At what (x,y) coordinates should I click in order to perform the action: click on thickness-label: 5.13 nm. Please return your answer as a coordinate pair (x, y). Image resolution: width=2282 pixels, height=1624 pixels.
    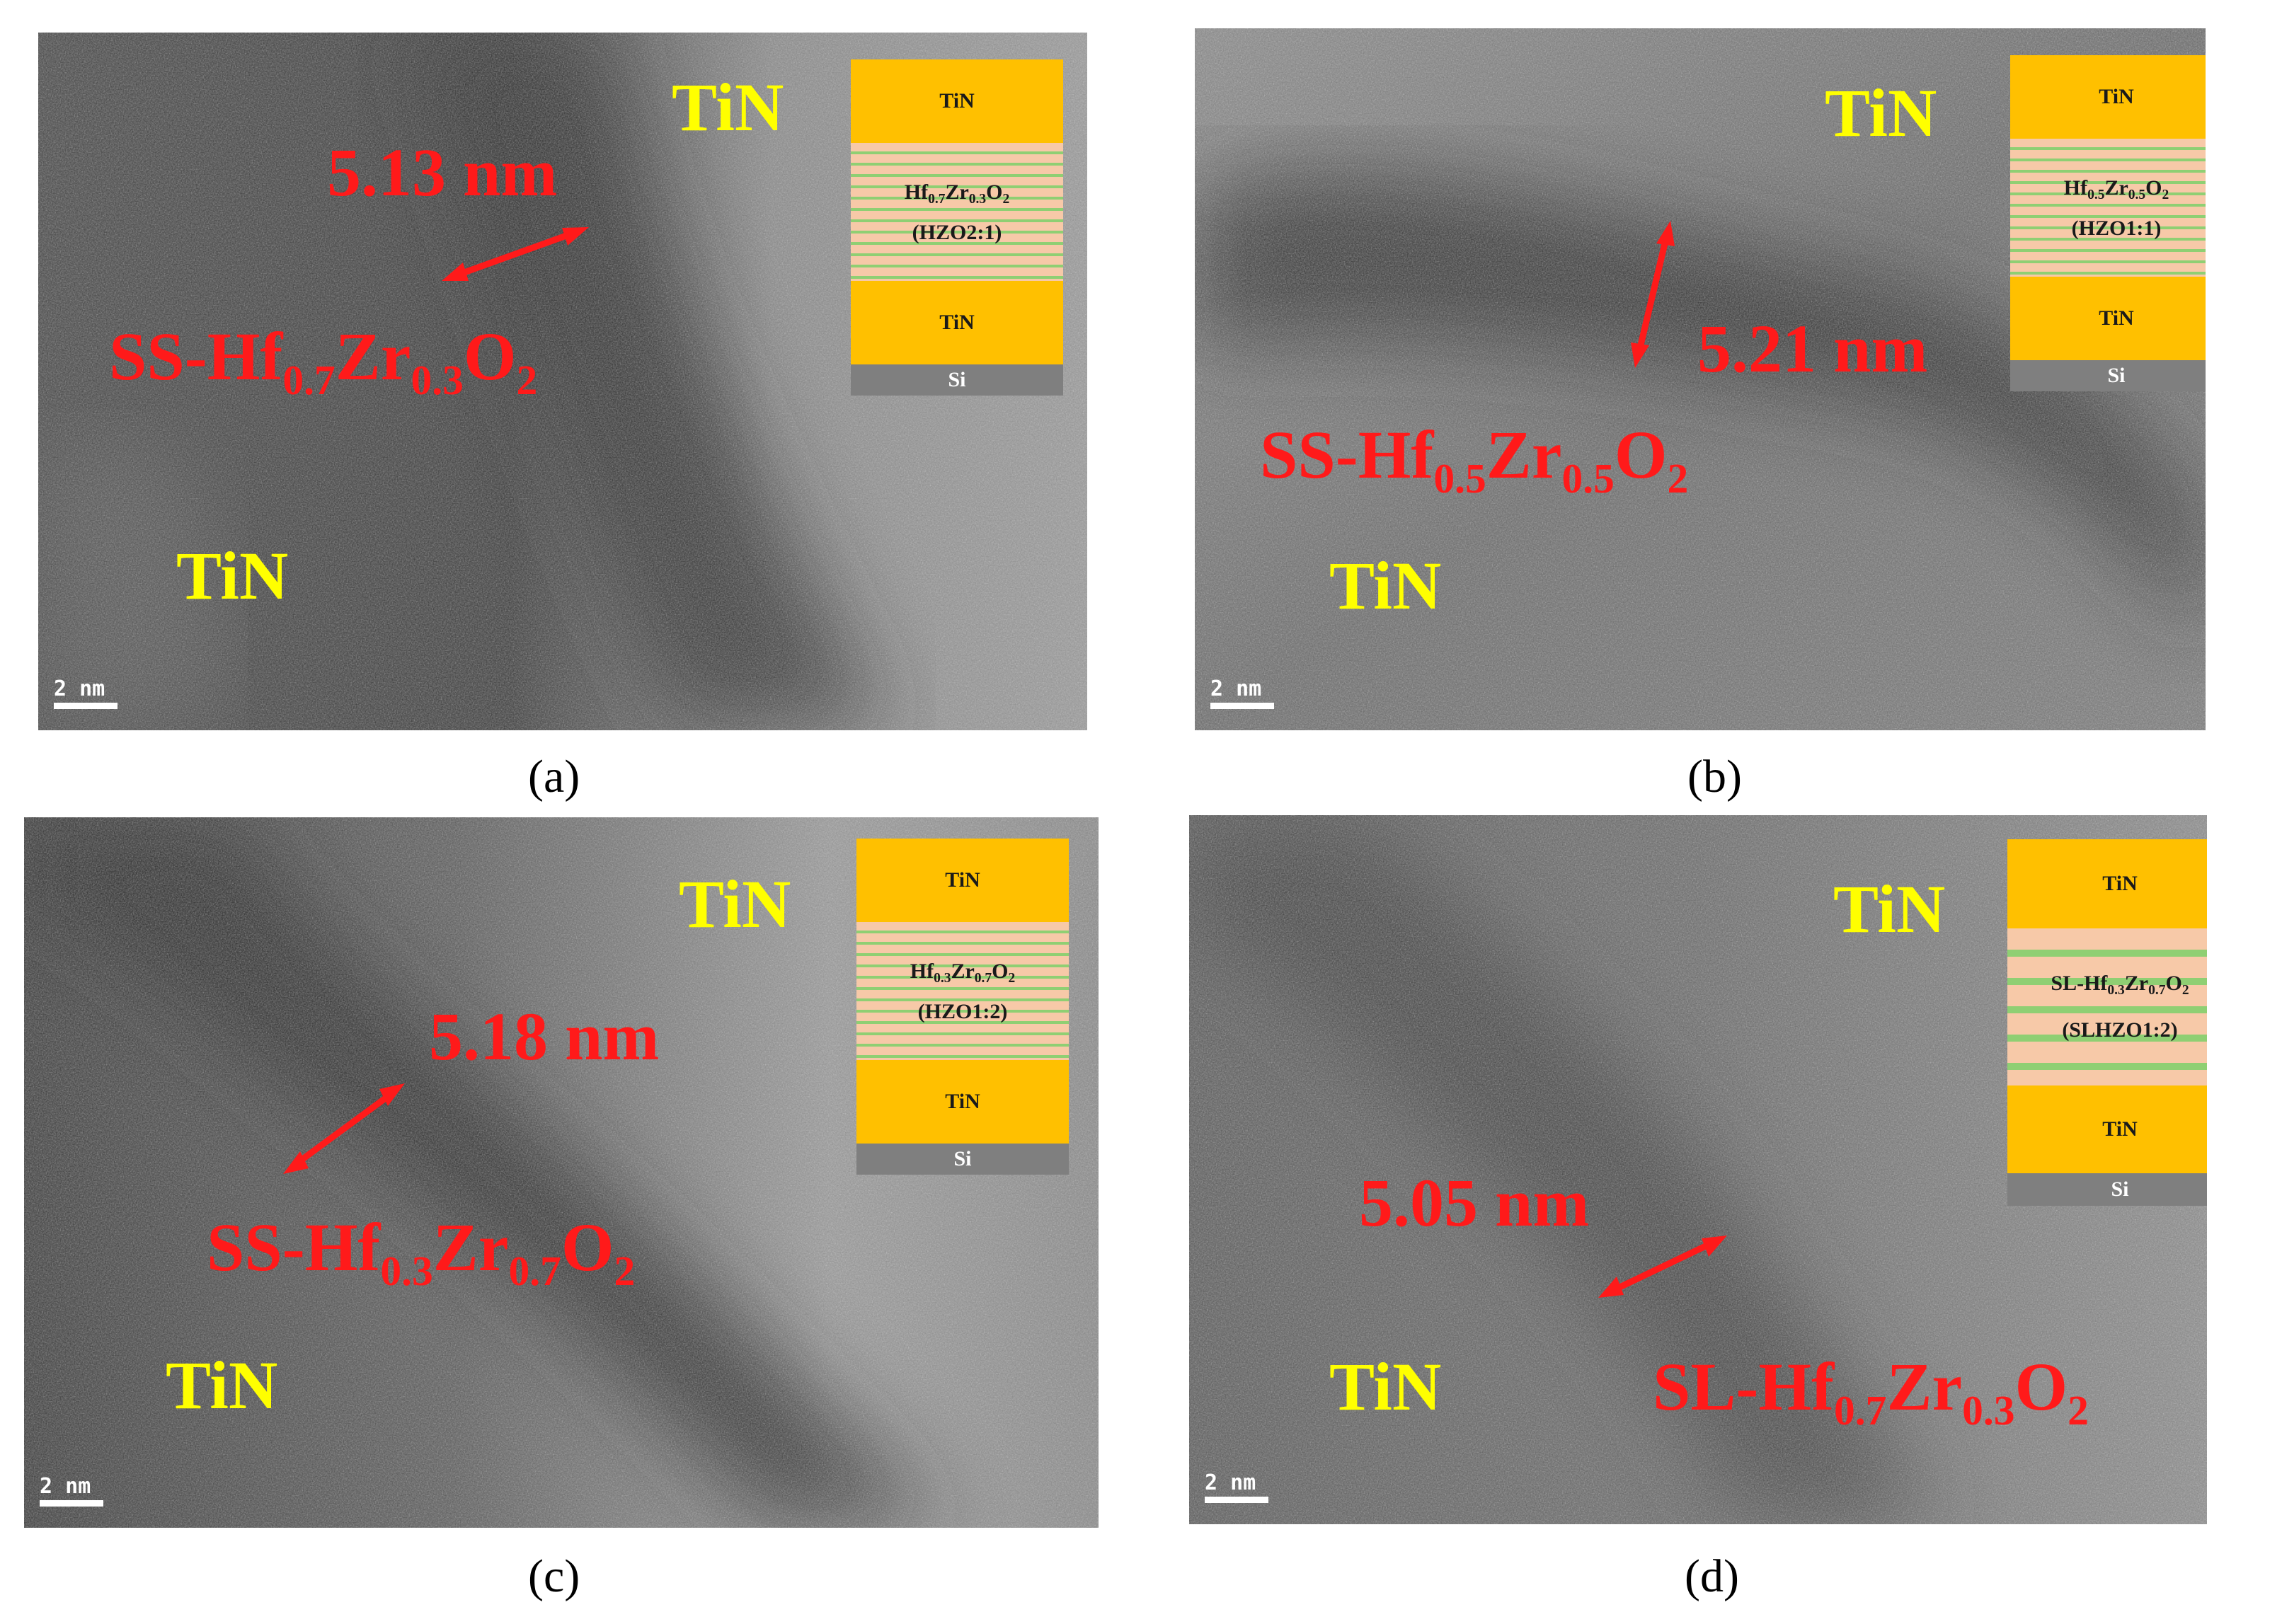
    Looking at the image, I should click on (442, 172).